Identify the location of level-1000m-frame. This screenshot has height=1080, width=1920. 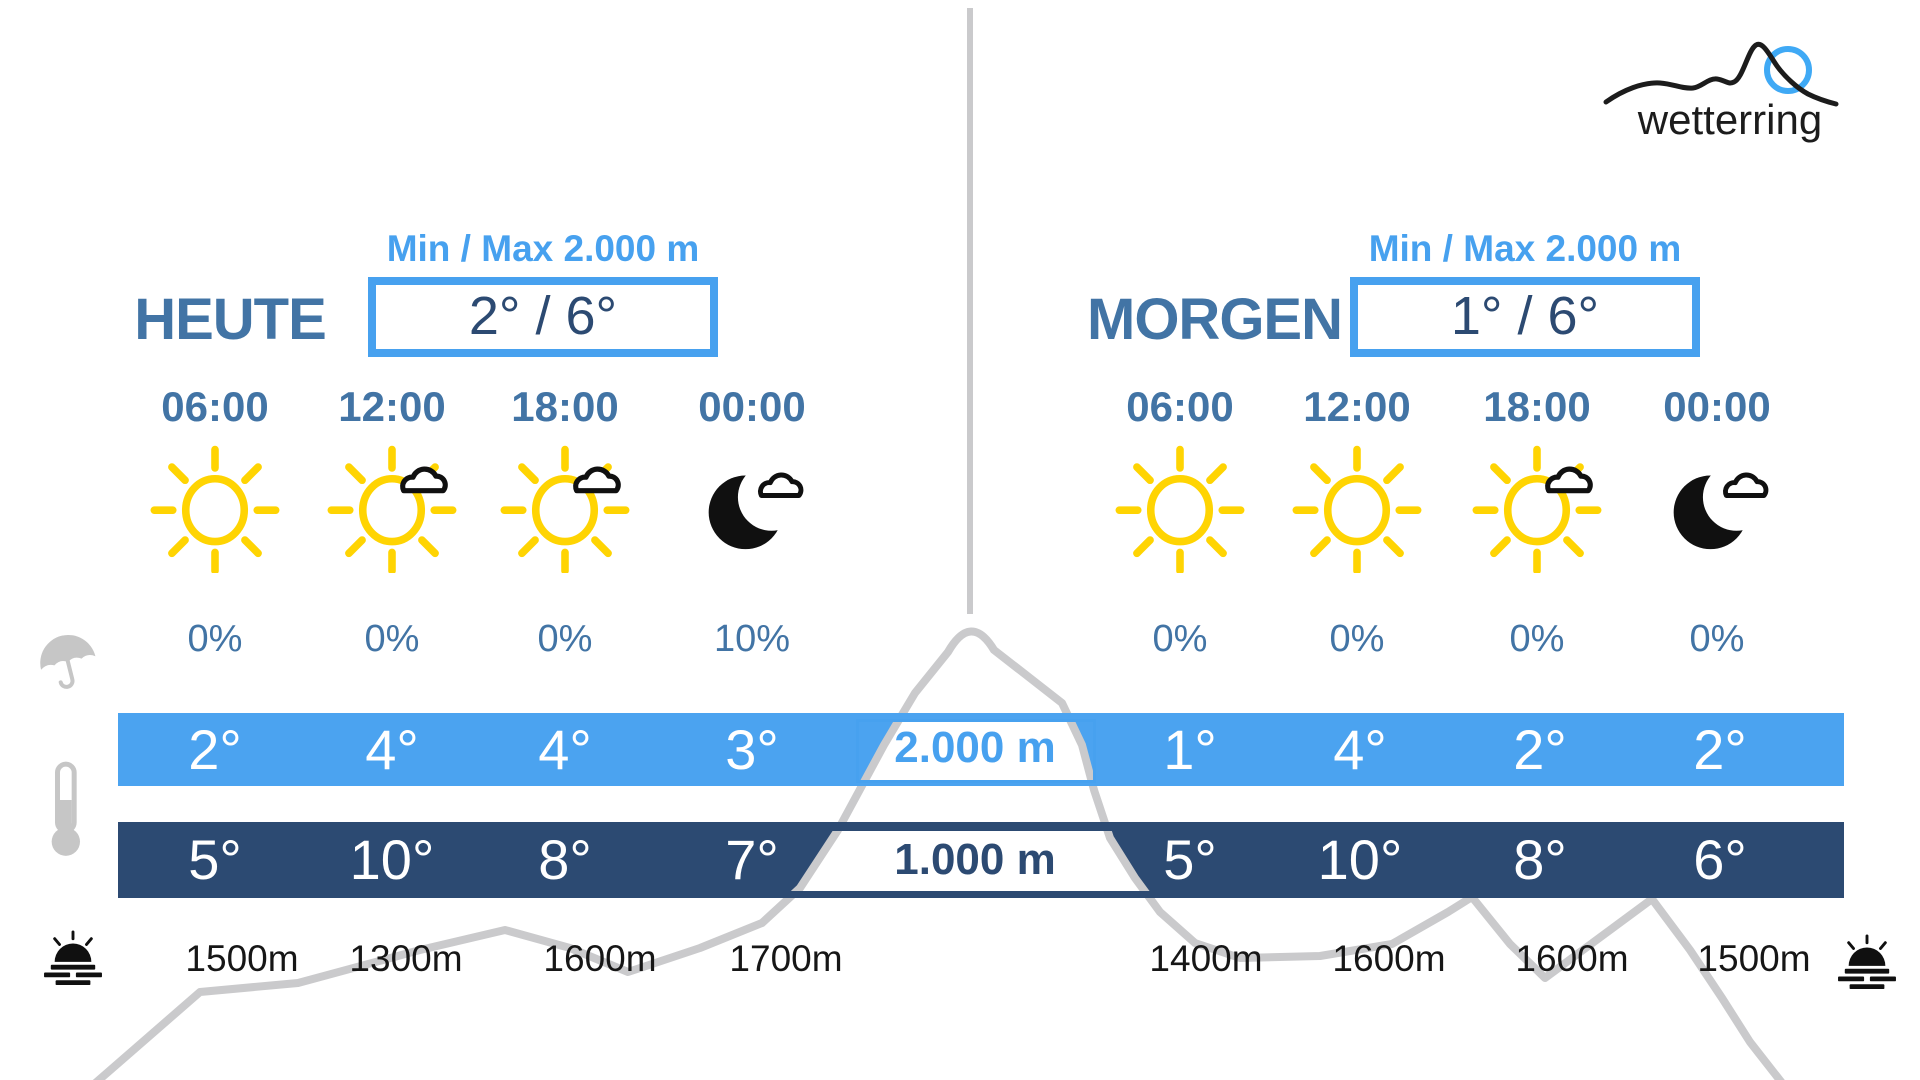
(956, 861).